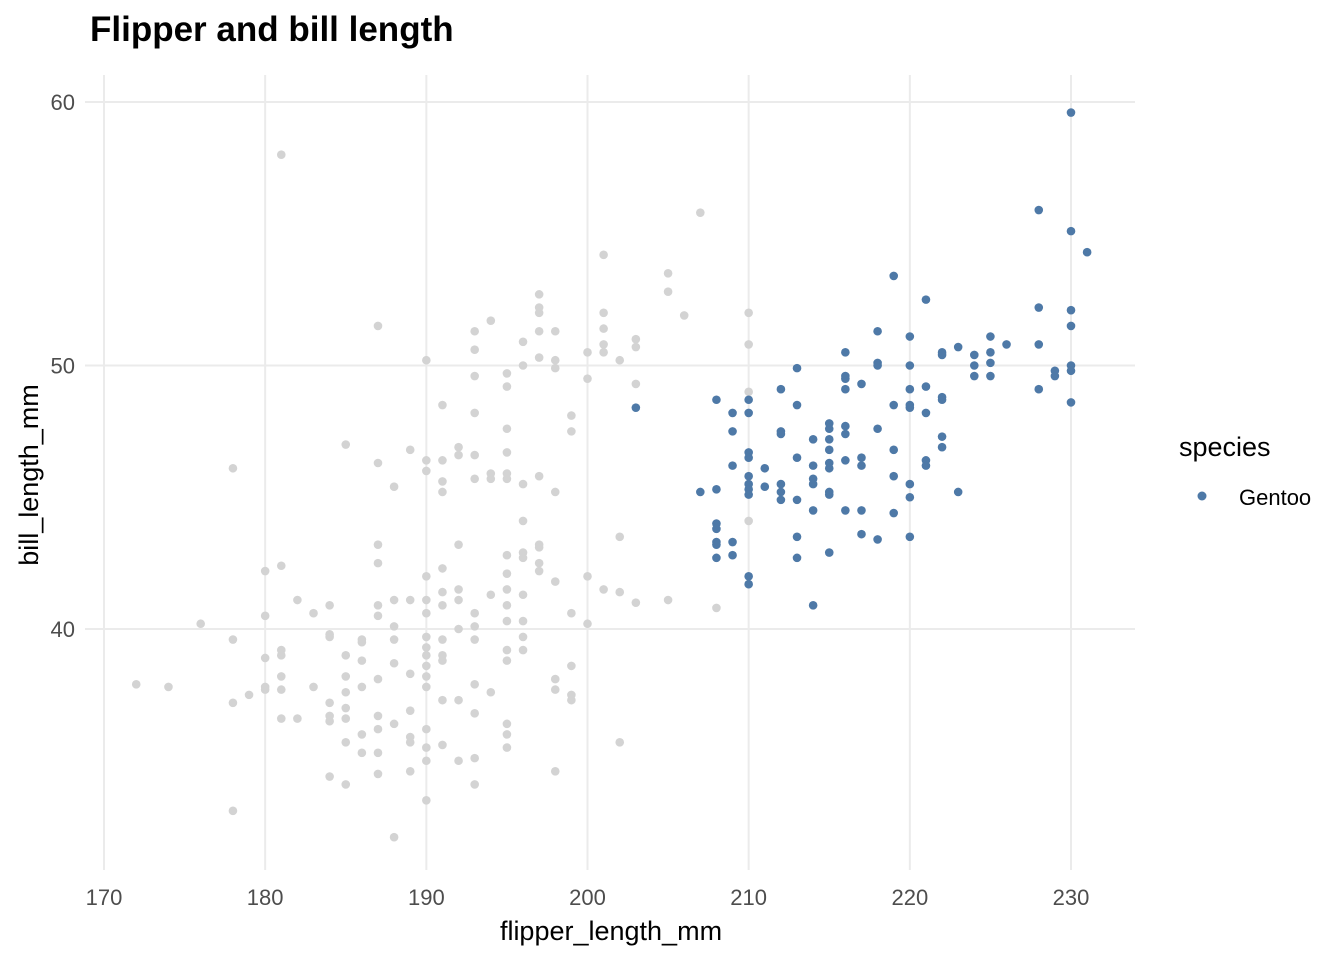  Describe the element at coordinates (611, 931) in the screenshot. I see `x-axis-label: flipper_length_mm` at that location.